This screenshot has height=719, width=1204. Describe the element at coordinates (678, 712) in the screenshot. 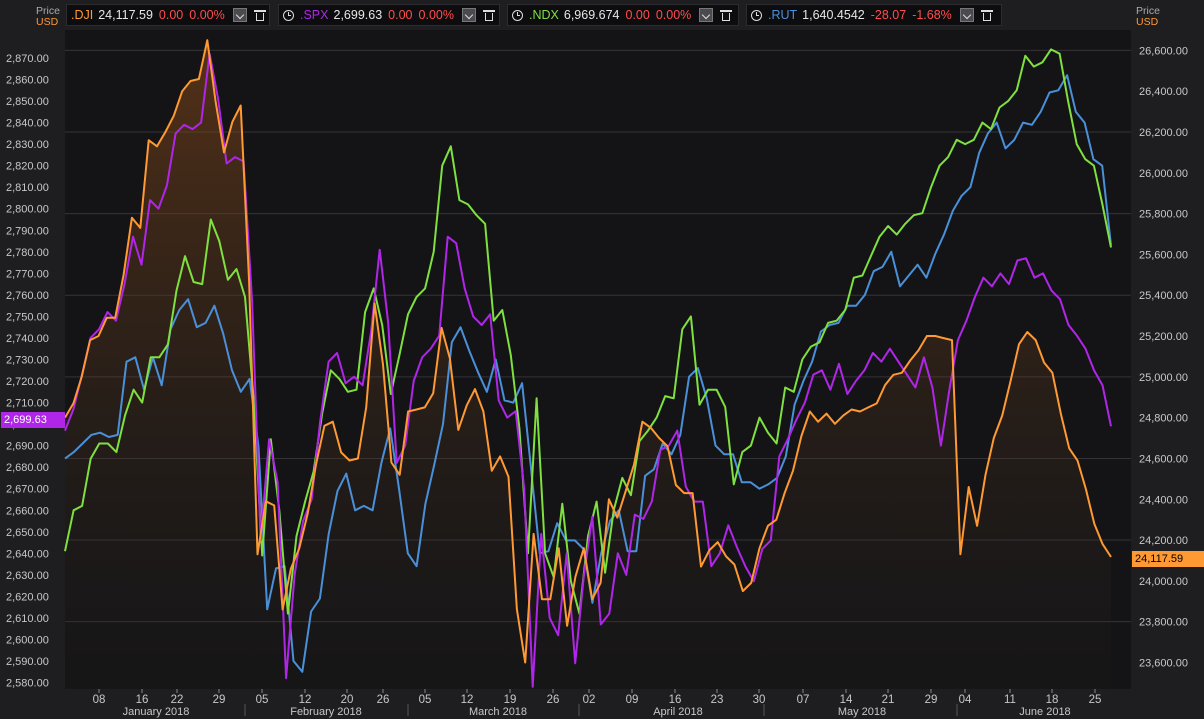

I see `month-label: April 2018` at that location.